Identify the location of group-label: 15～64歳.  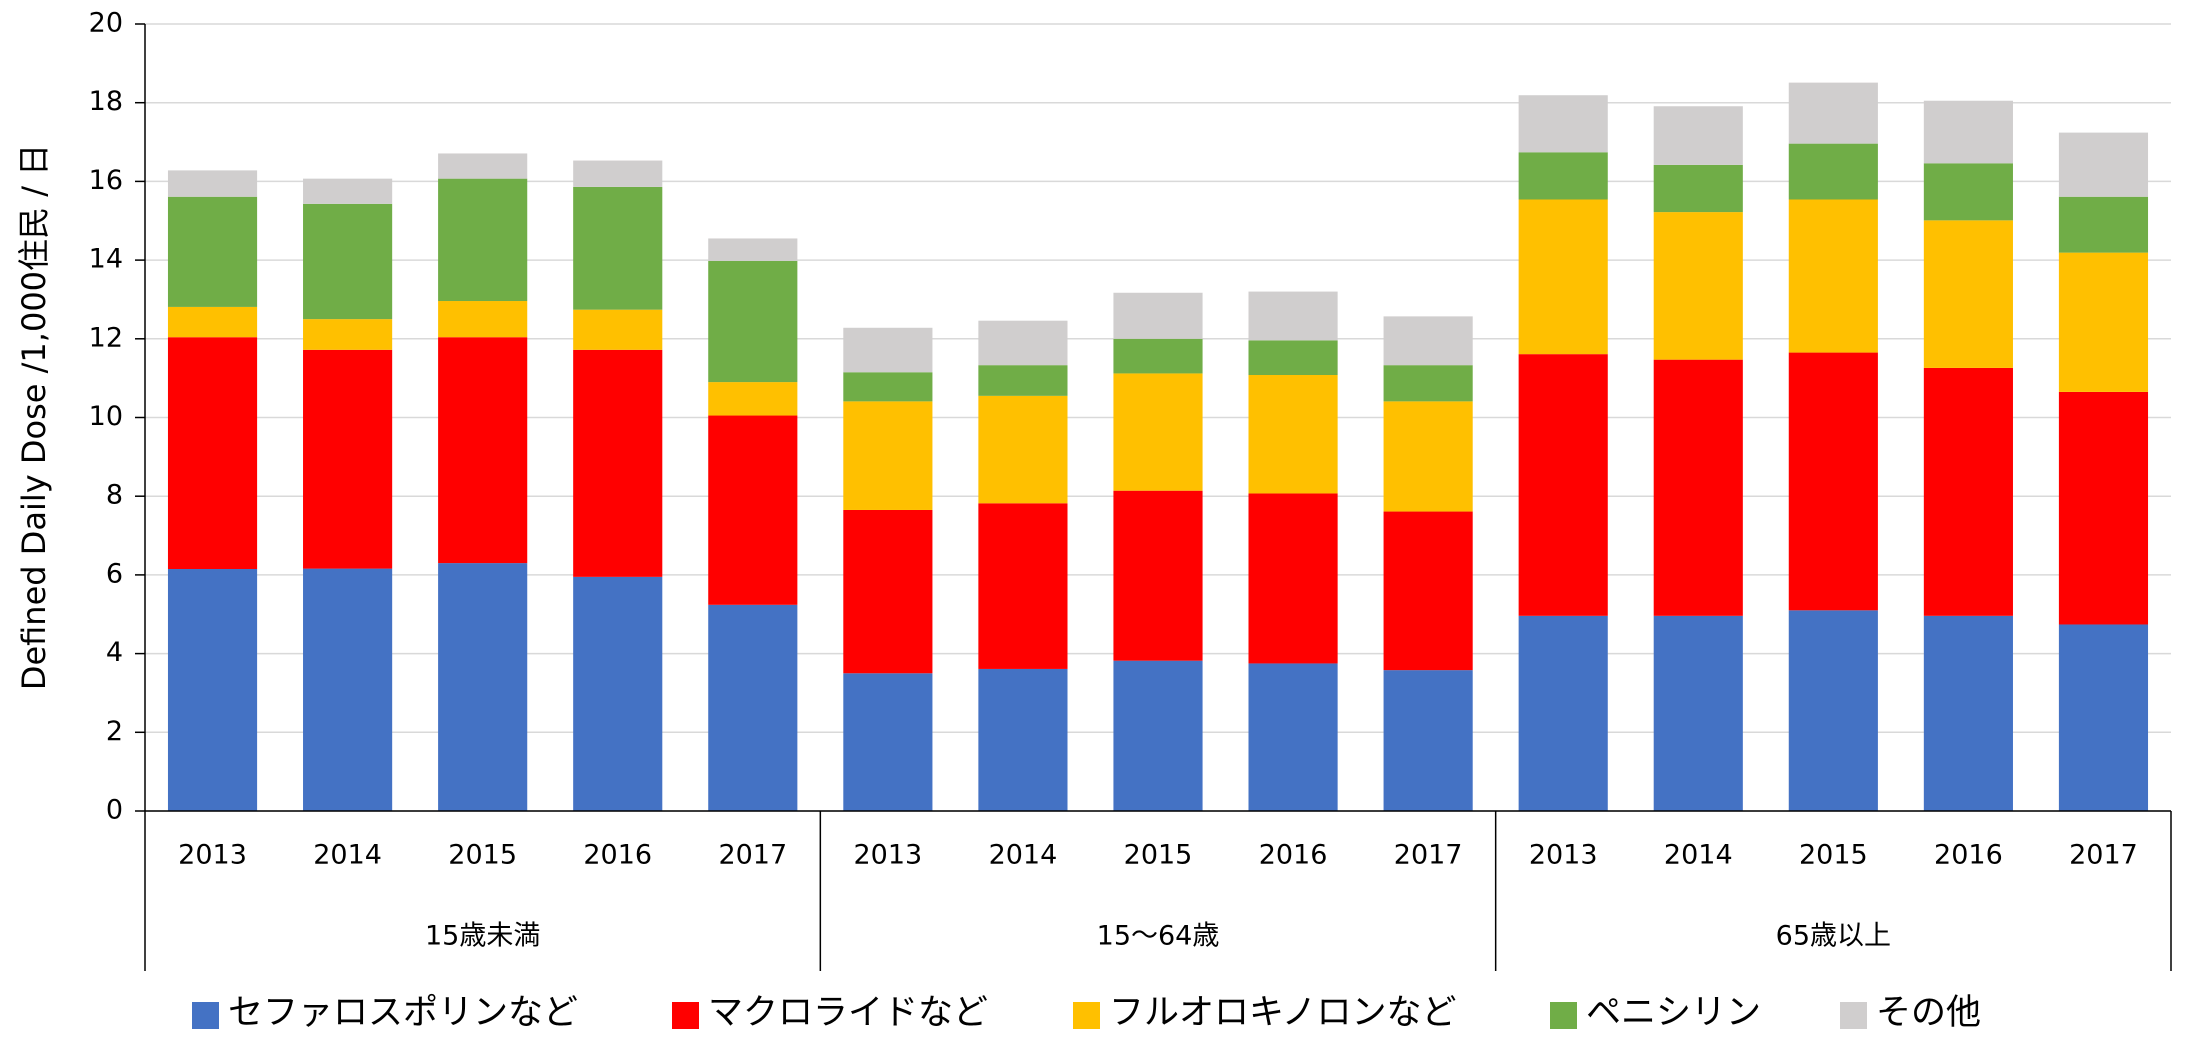
(1158, 936).